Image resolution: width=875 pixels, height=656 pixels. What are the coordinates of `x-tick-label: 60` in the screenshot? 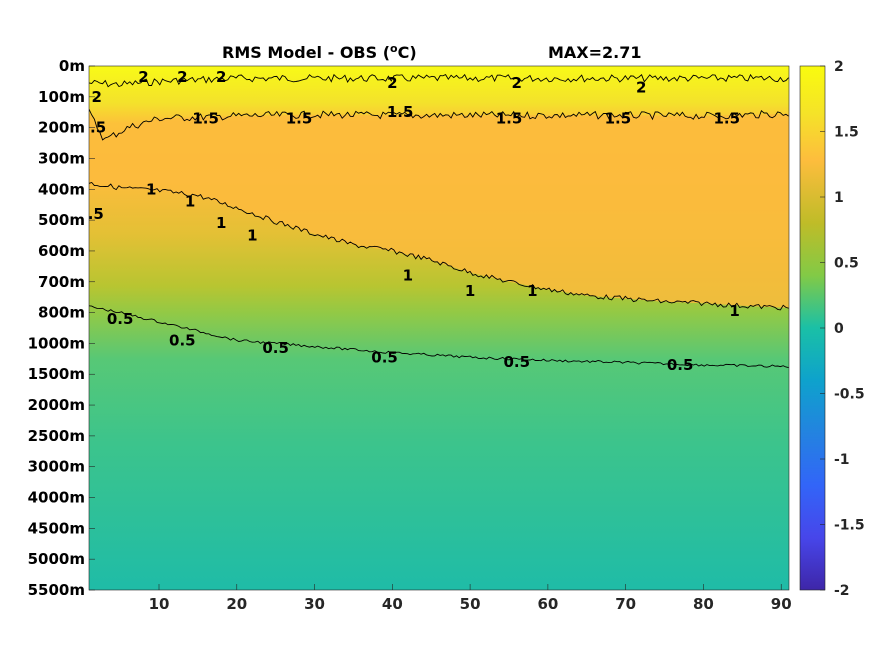 It's located at (547, 604).